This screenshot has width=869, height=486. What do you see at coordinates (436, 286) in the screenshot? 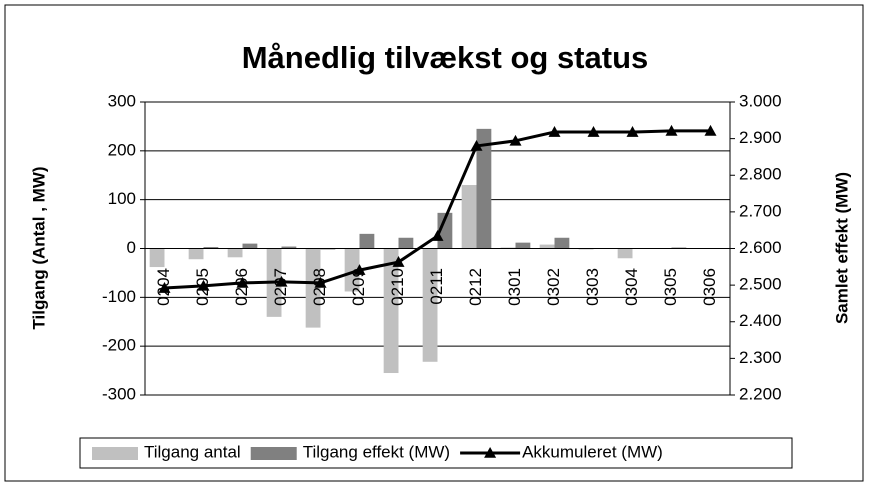
I see `x-tick-label: 0211` at bounding box center [436, 286].